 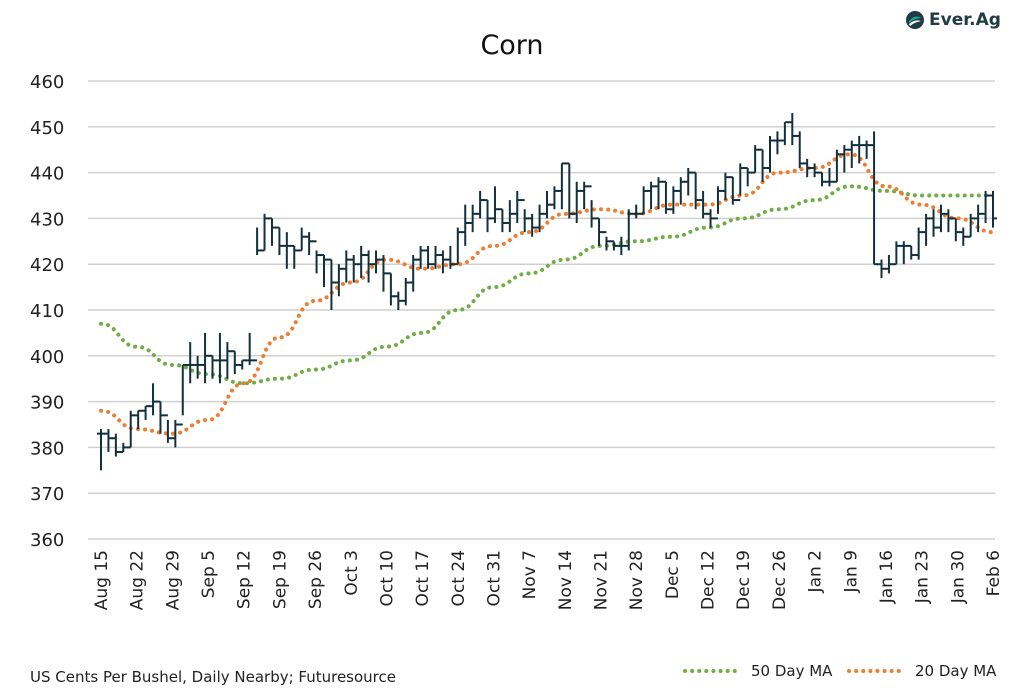 What do you see at coordinates (138, 580) in the screenshot?
I see `x-tick-label: Aug 22` at bounding box center [138, 580].